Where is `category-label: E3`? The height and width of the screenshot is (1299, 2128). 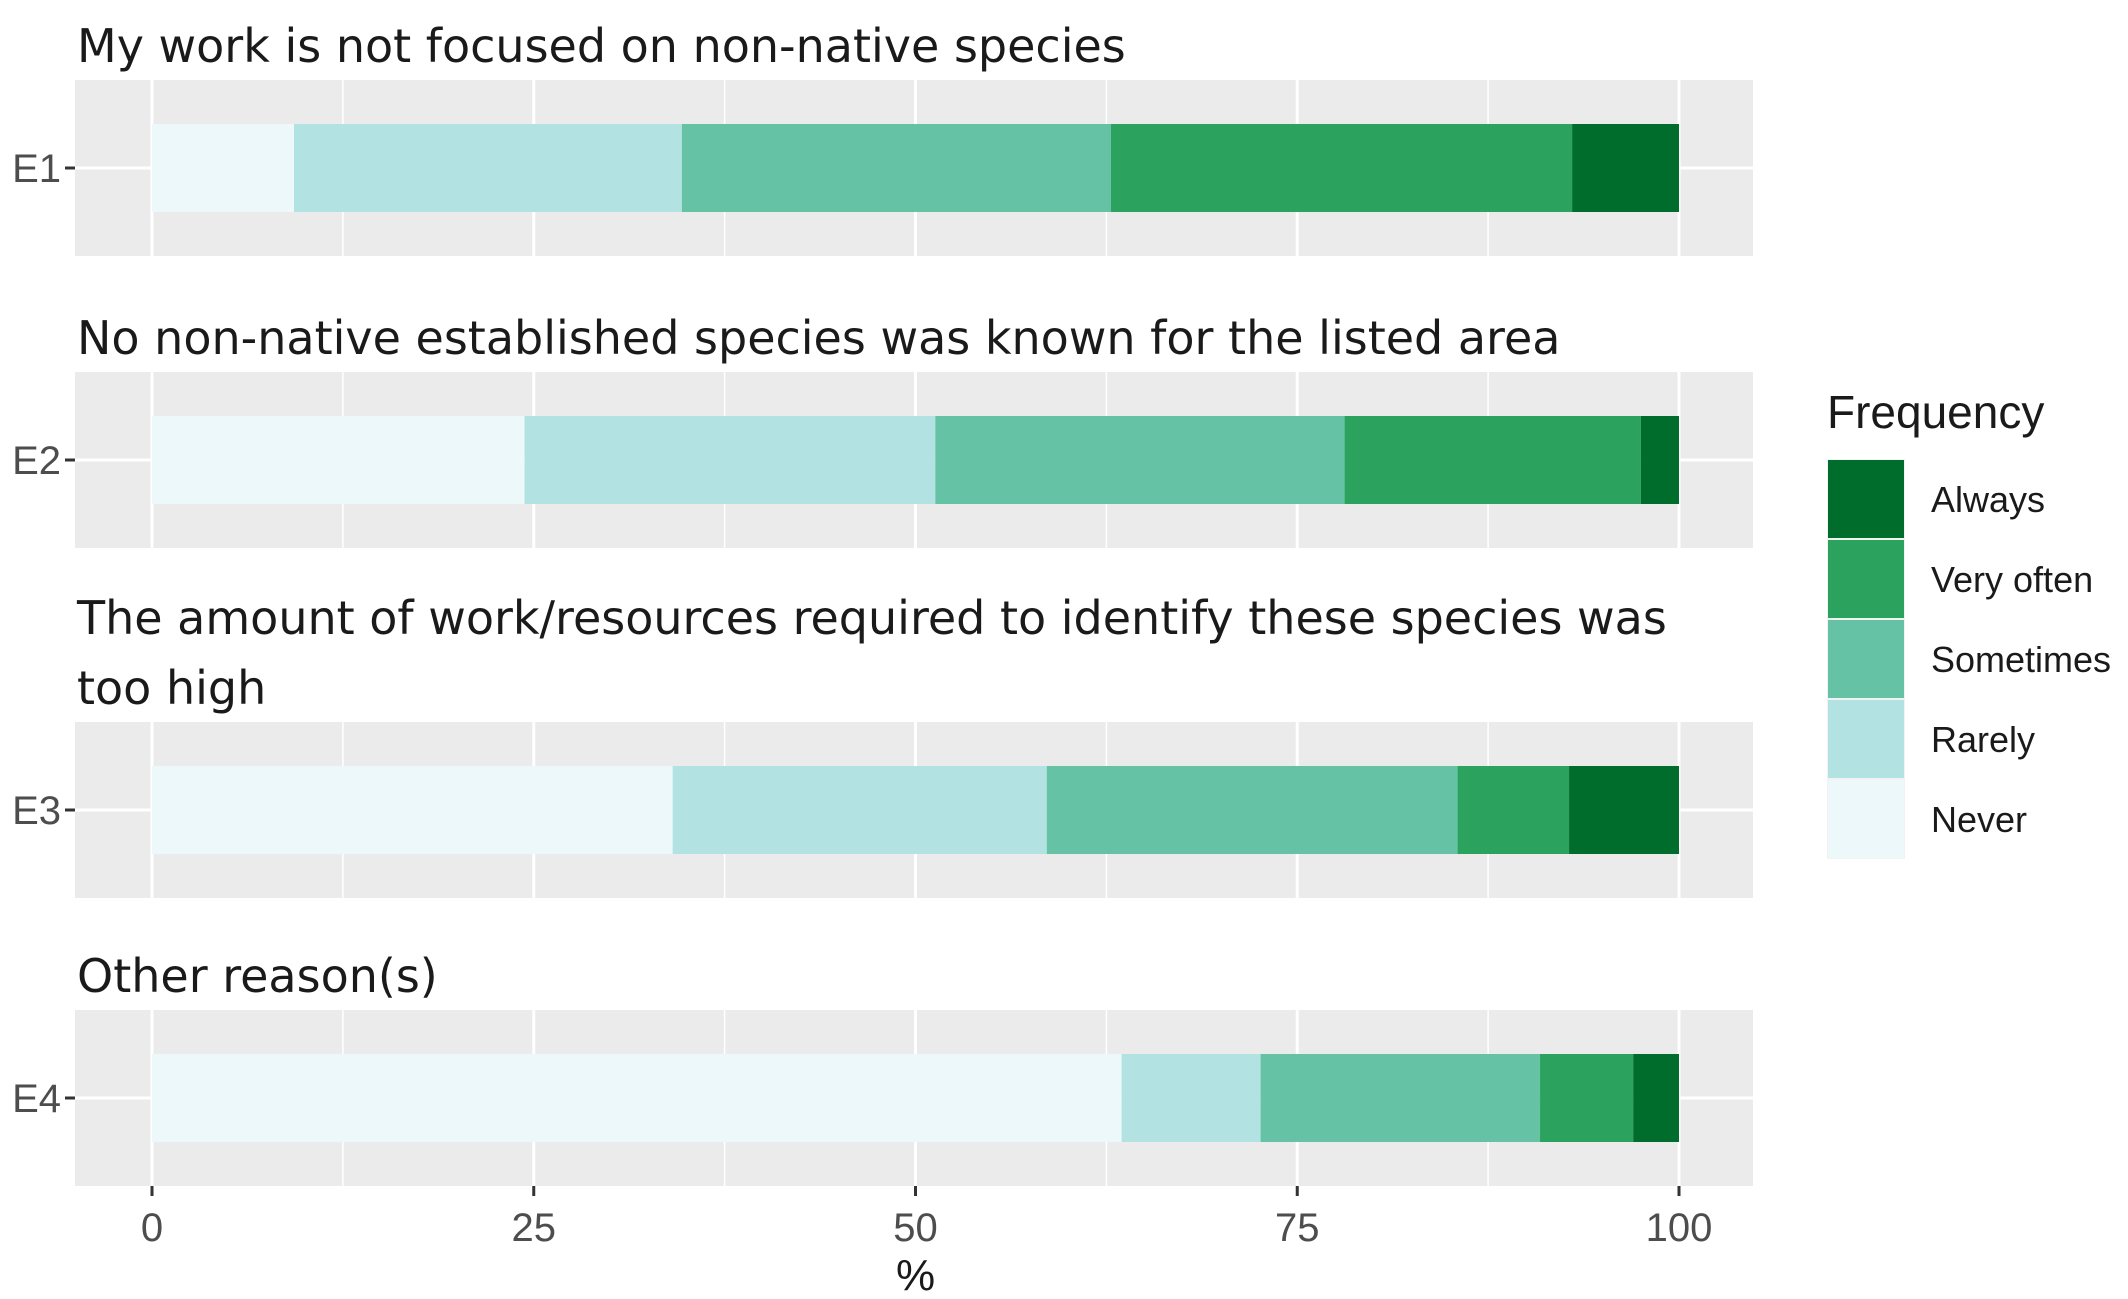
category-label: E3 is located at coordinates (36, 811).